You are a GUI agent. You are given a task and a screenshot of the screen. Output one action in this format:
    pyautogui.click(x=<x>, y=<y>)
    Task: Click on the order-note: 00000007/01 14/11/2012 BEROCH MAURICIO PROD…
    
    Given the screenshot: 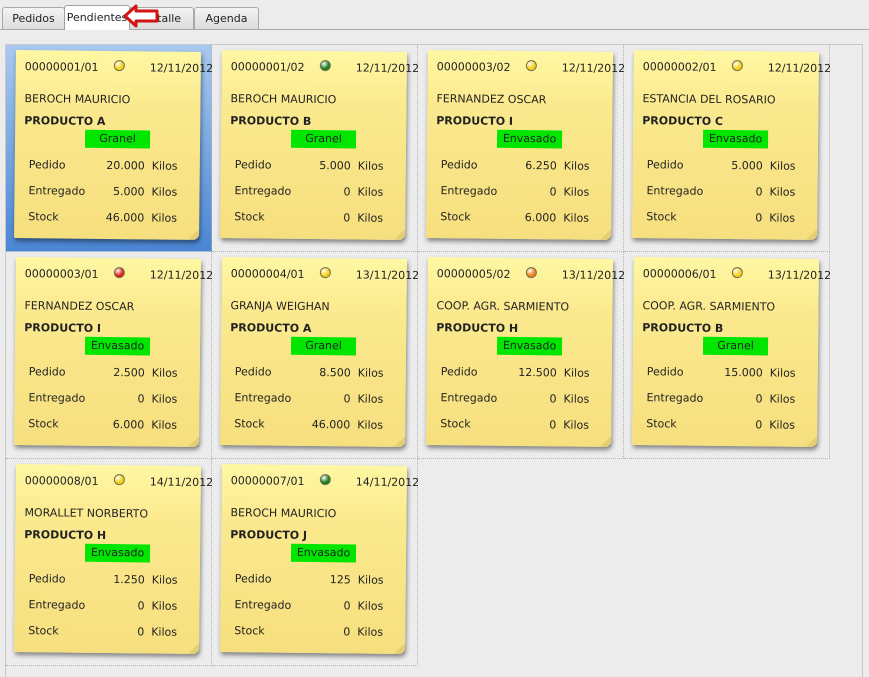 What is the action you would take?
    pyautogui.click(x=319, y=559)
    